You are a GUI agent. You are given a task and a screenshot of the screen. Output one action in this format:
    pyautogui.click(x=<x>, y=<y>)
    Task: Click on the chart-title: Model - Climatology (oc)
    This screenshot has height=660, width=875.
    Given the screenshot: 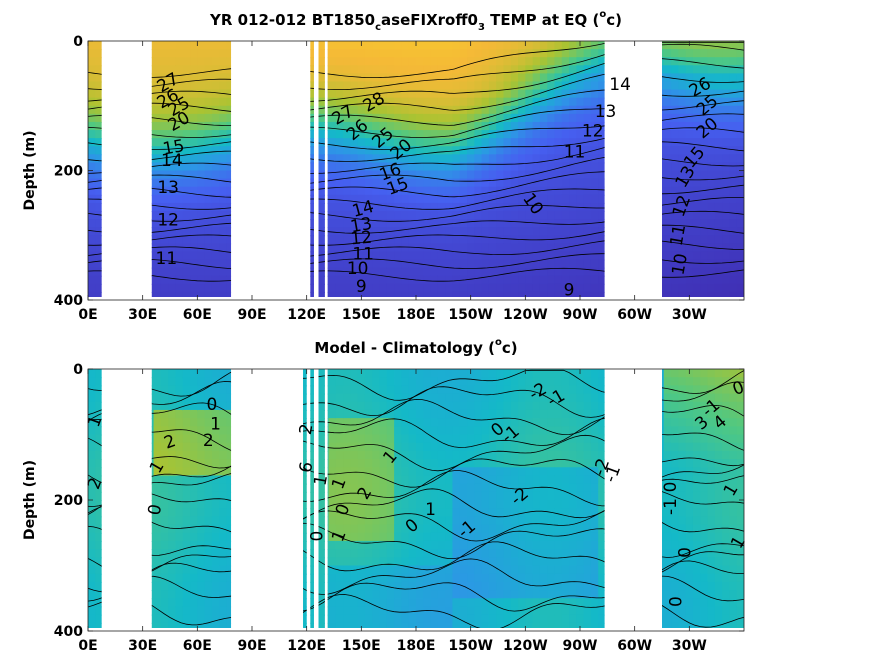 What is the action you would take?
    pyautogui.click(x=415, y=347)
    